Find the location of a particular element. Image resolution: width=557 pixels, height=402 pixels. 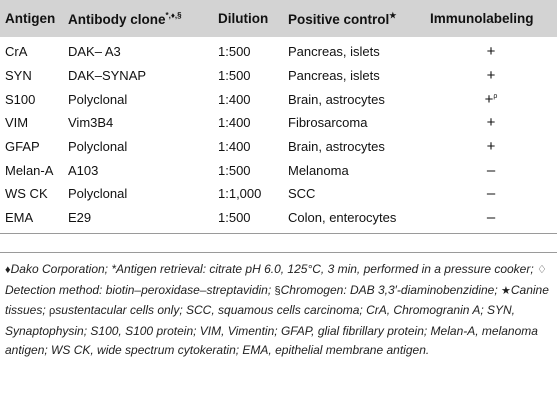

table-bottom-rule is located at coordinates (278, 233).